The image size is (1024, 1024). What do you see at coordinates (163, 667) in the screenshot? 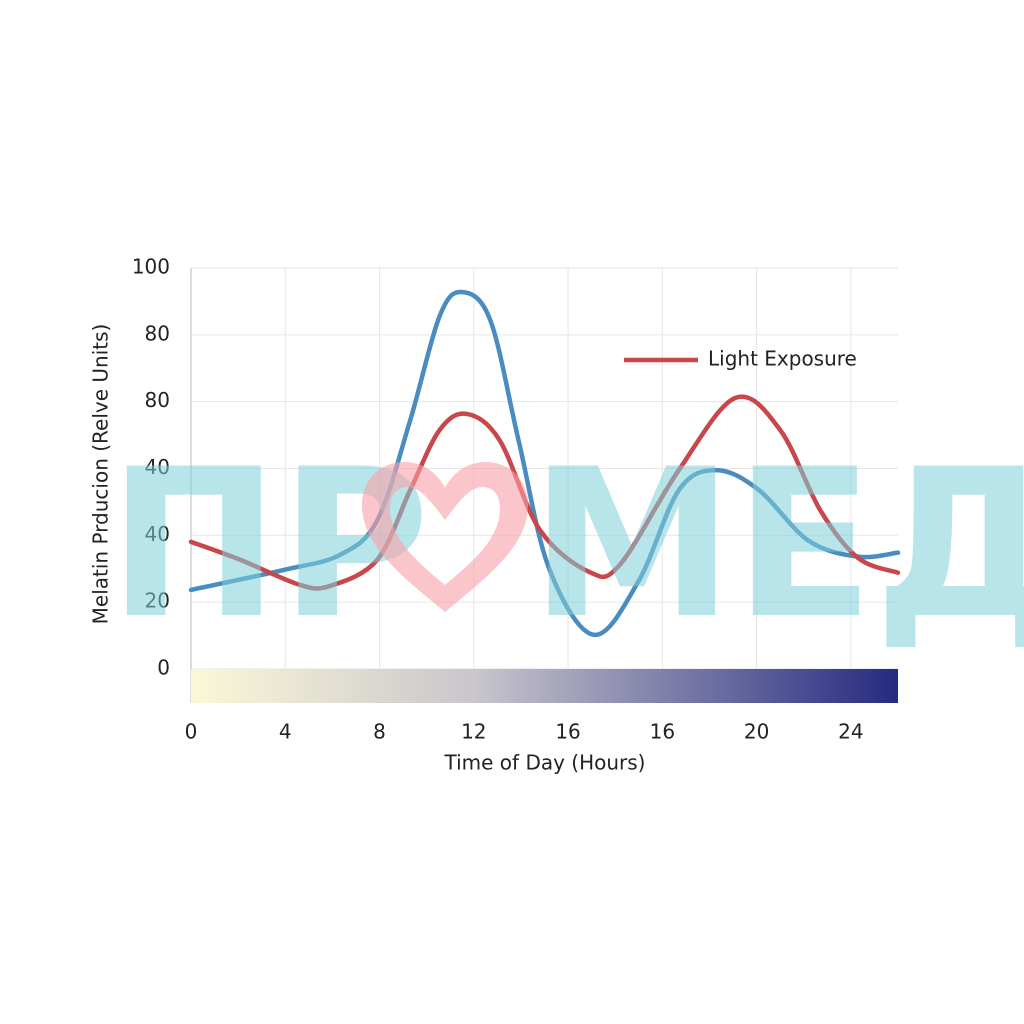
I see `y-tick-label: 0` at bounding box center [163, 667].